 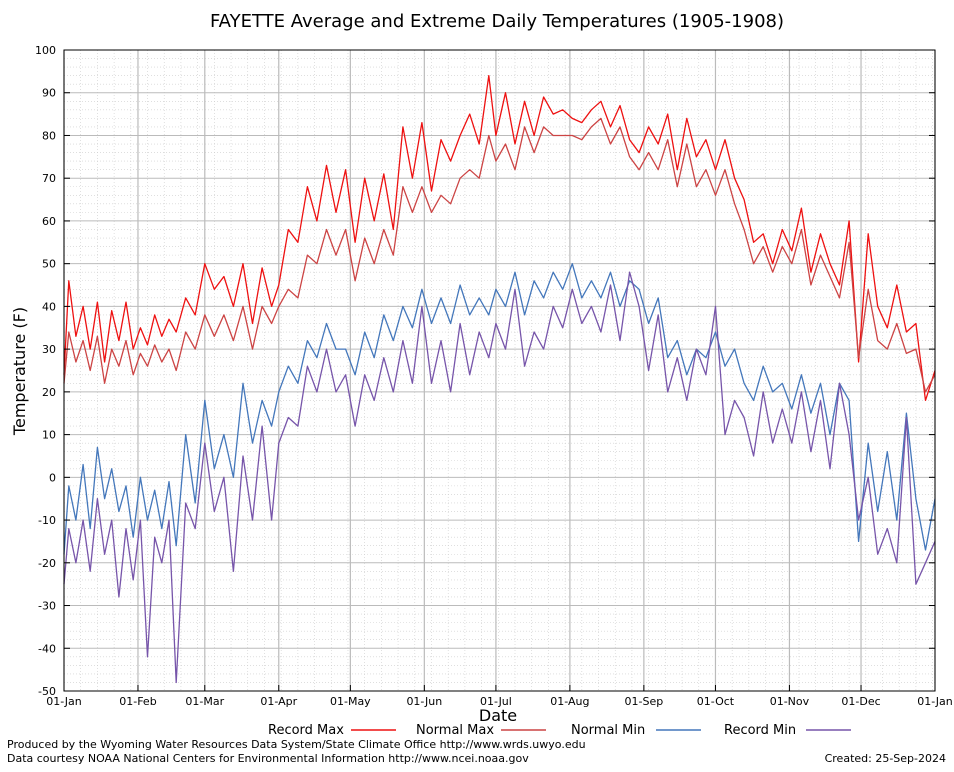 I want to click on legend-label-normal-max: Normal Max, so click(x=455, y=730).